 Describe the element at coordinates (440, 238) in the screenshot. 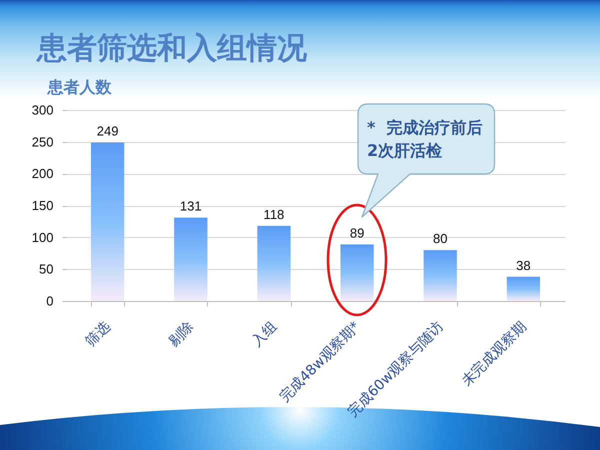

I see `data-label: 80` at that location.